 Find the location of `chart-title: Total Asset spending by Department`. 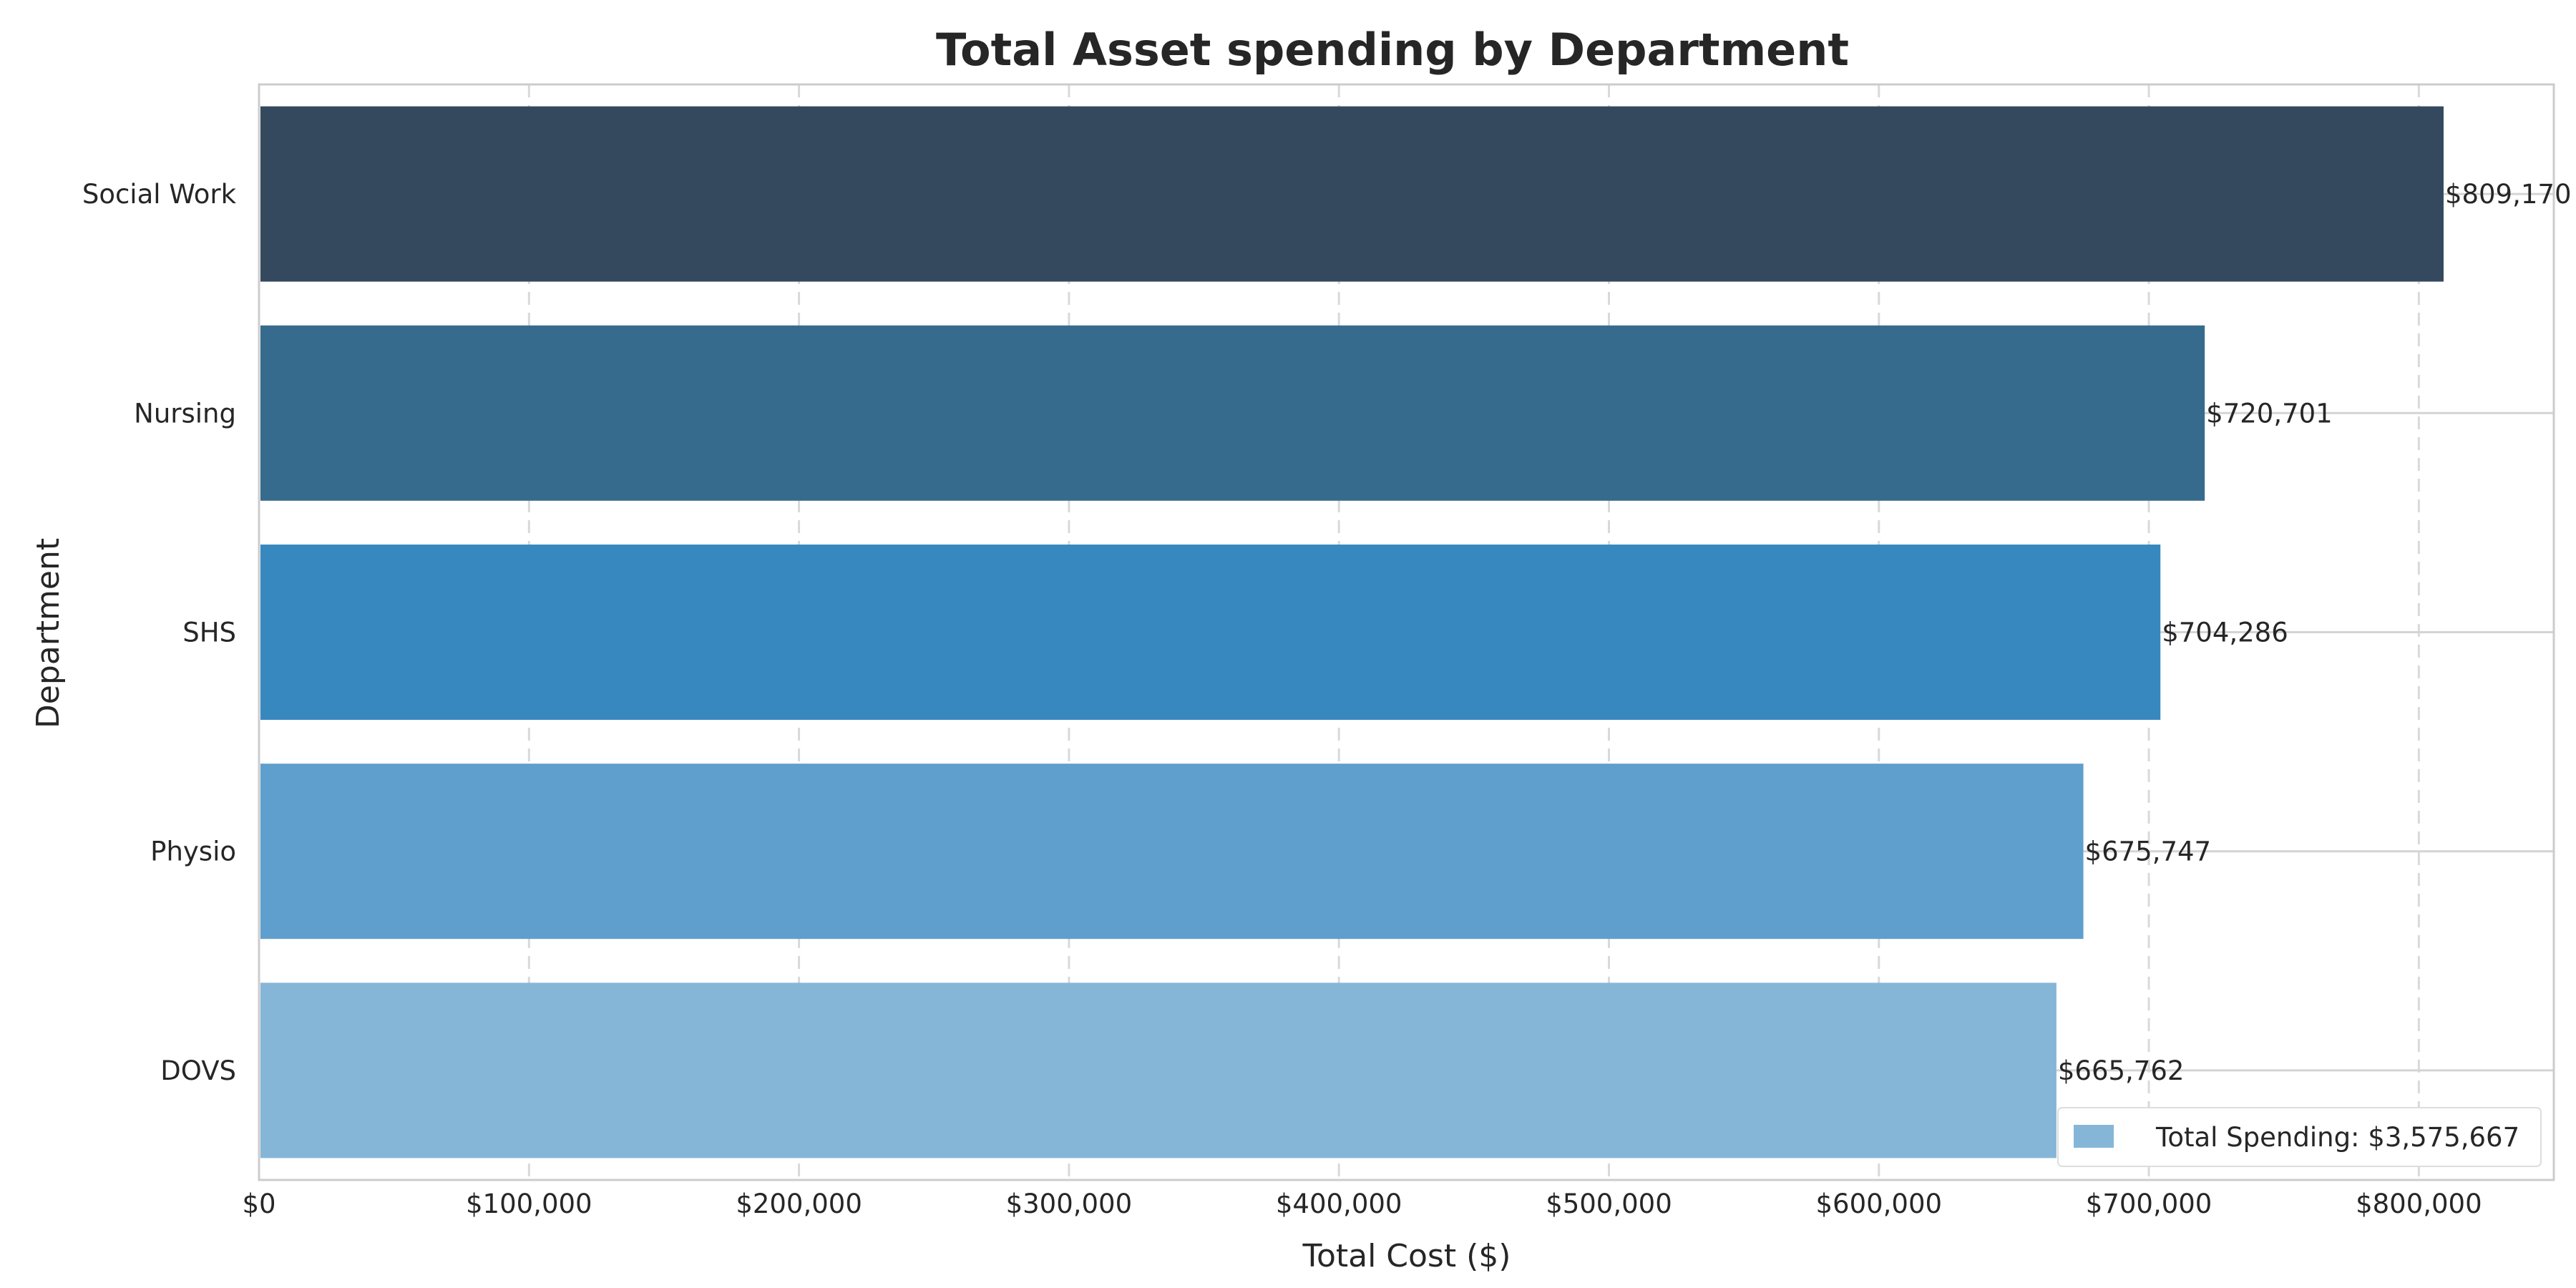

chart-title: Total Asset spending by Department is located at coordinates (1392, 50).